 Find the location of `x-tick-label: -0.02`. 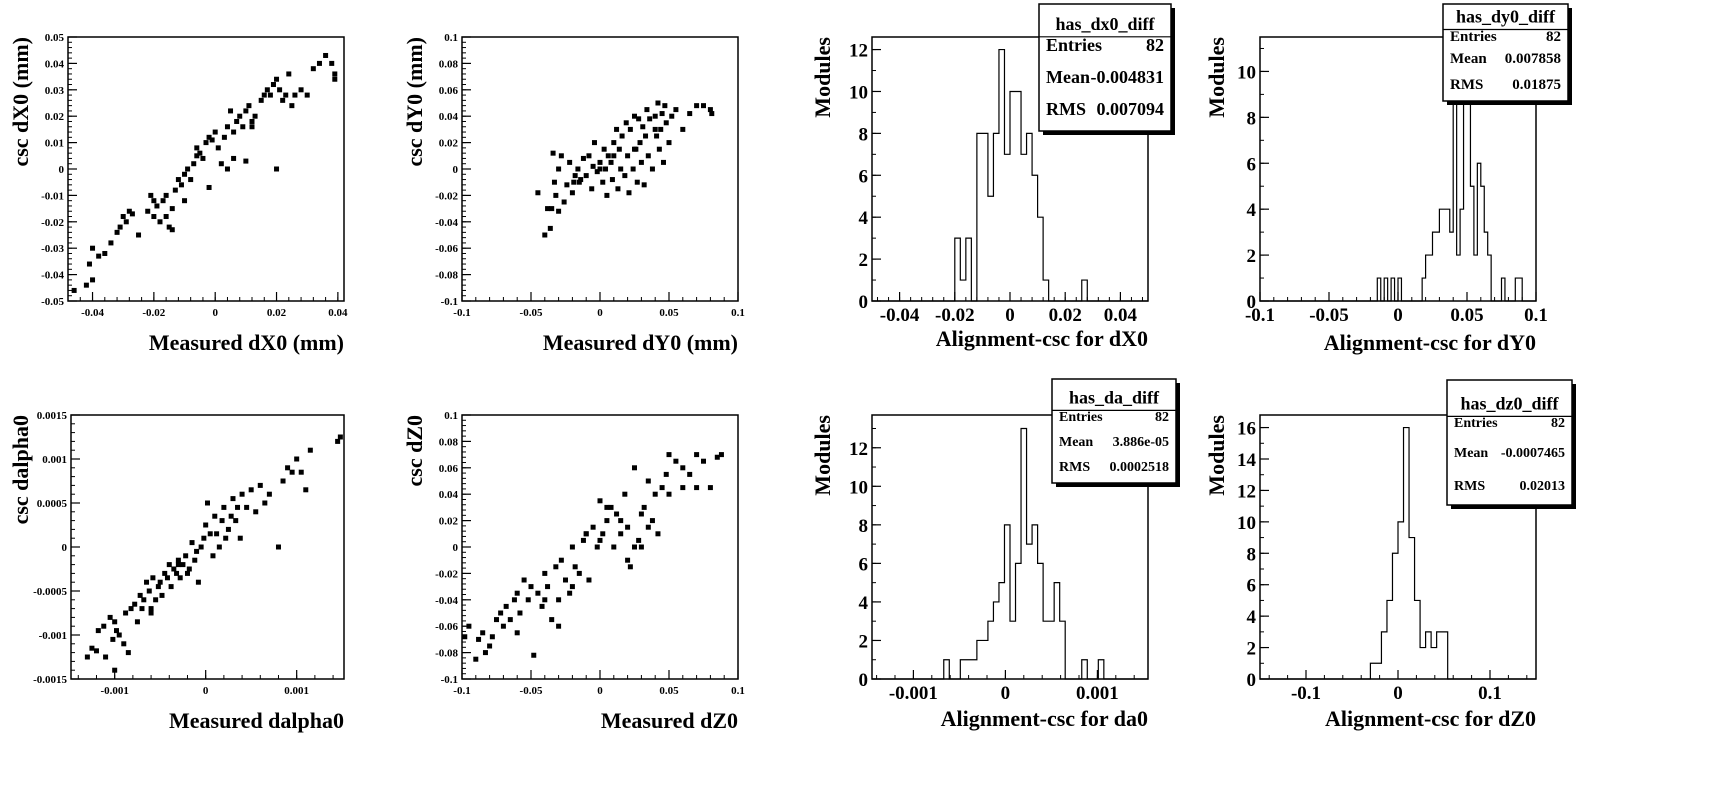

x-tick-label: -0.02 is located at coordinates (153, 313).